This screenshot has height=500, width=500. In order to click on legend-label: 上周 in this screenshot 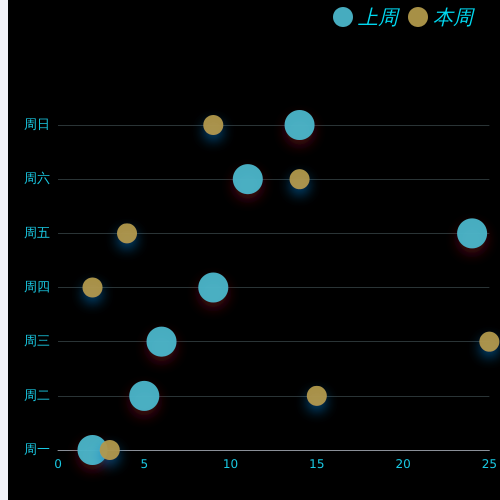, I will do `click(379, 17)`.